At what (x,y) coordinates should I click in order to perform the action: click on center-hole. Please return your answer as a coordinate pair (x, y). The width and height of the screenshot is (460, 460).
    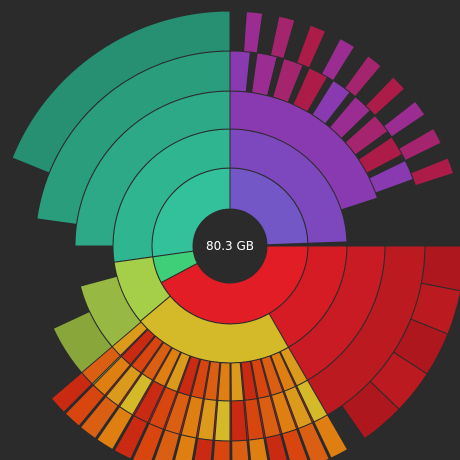
    Looking at the image, I should click on (230, 246).